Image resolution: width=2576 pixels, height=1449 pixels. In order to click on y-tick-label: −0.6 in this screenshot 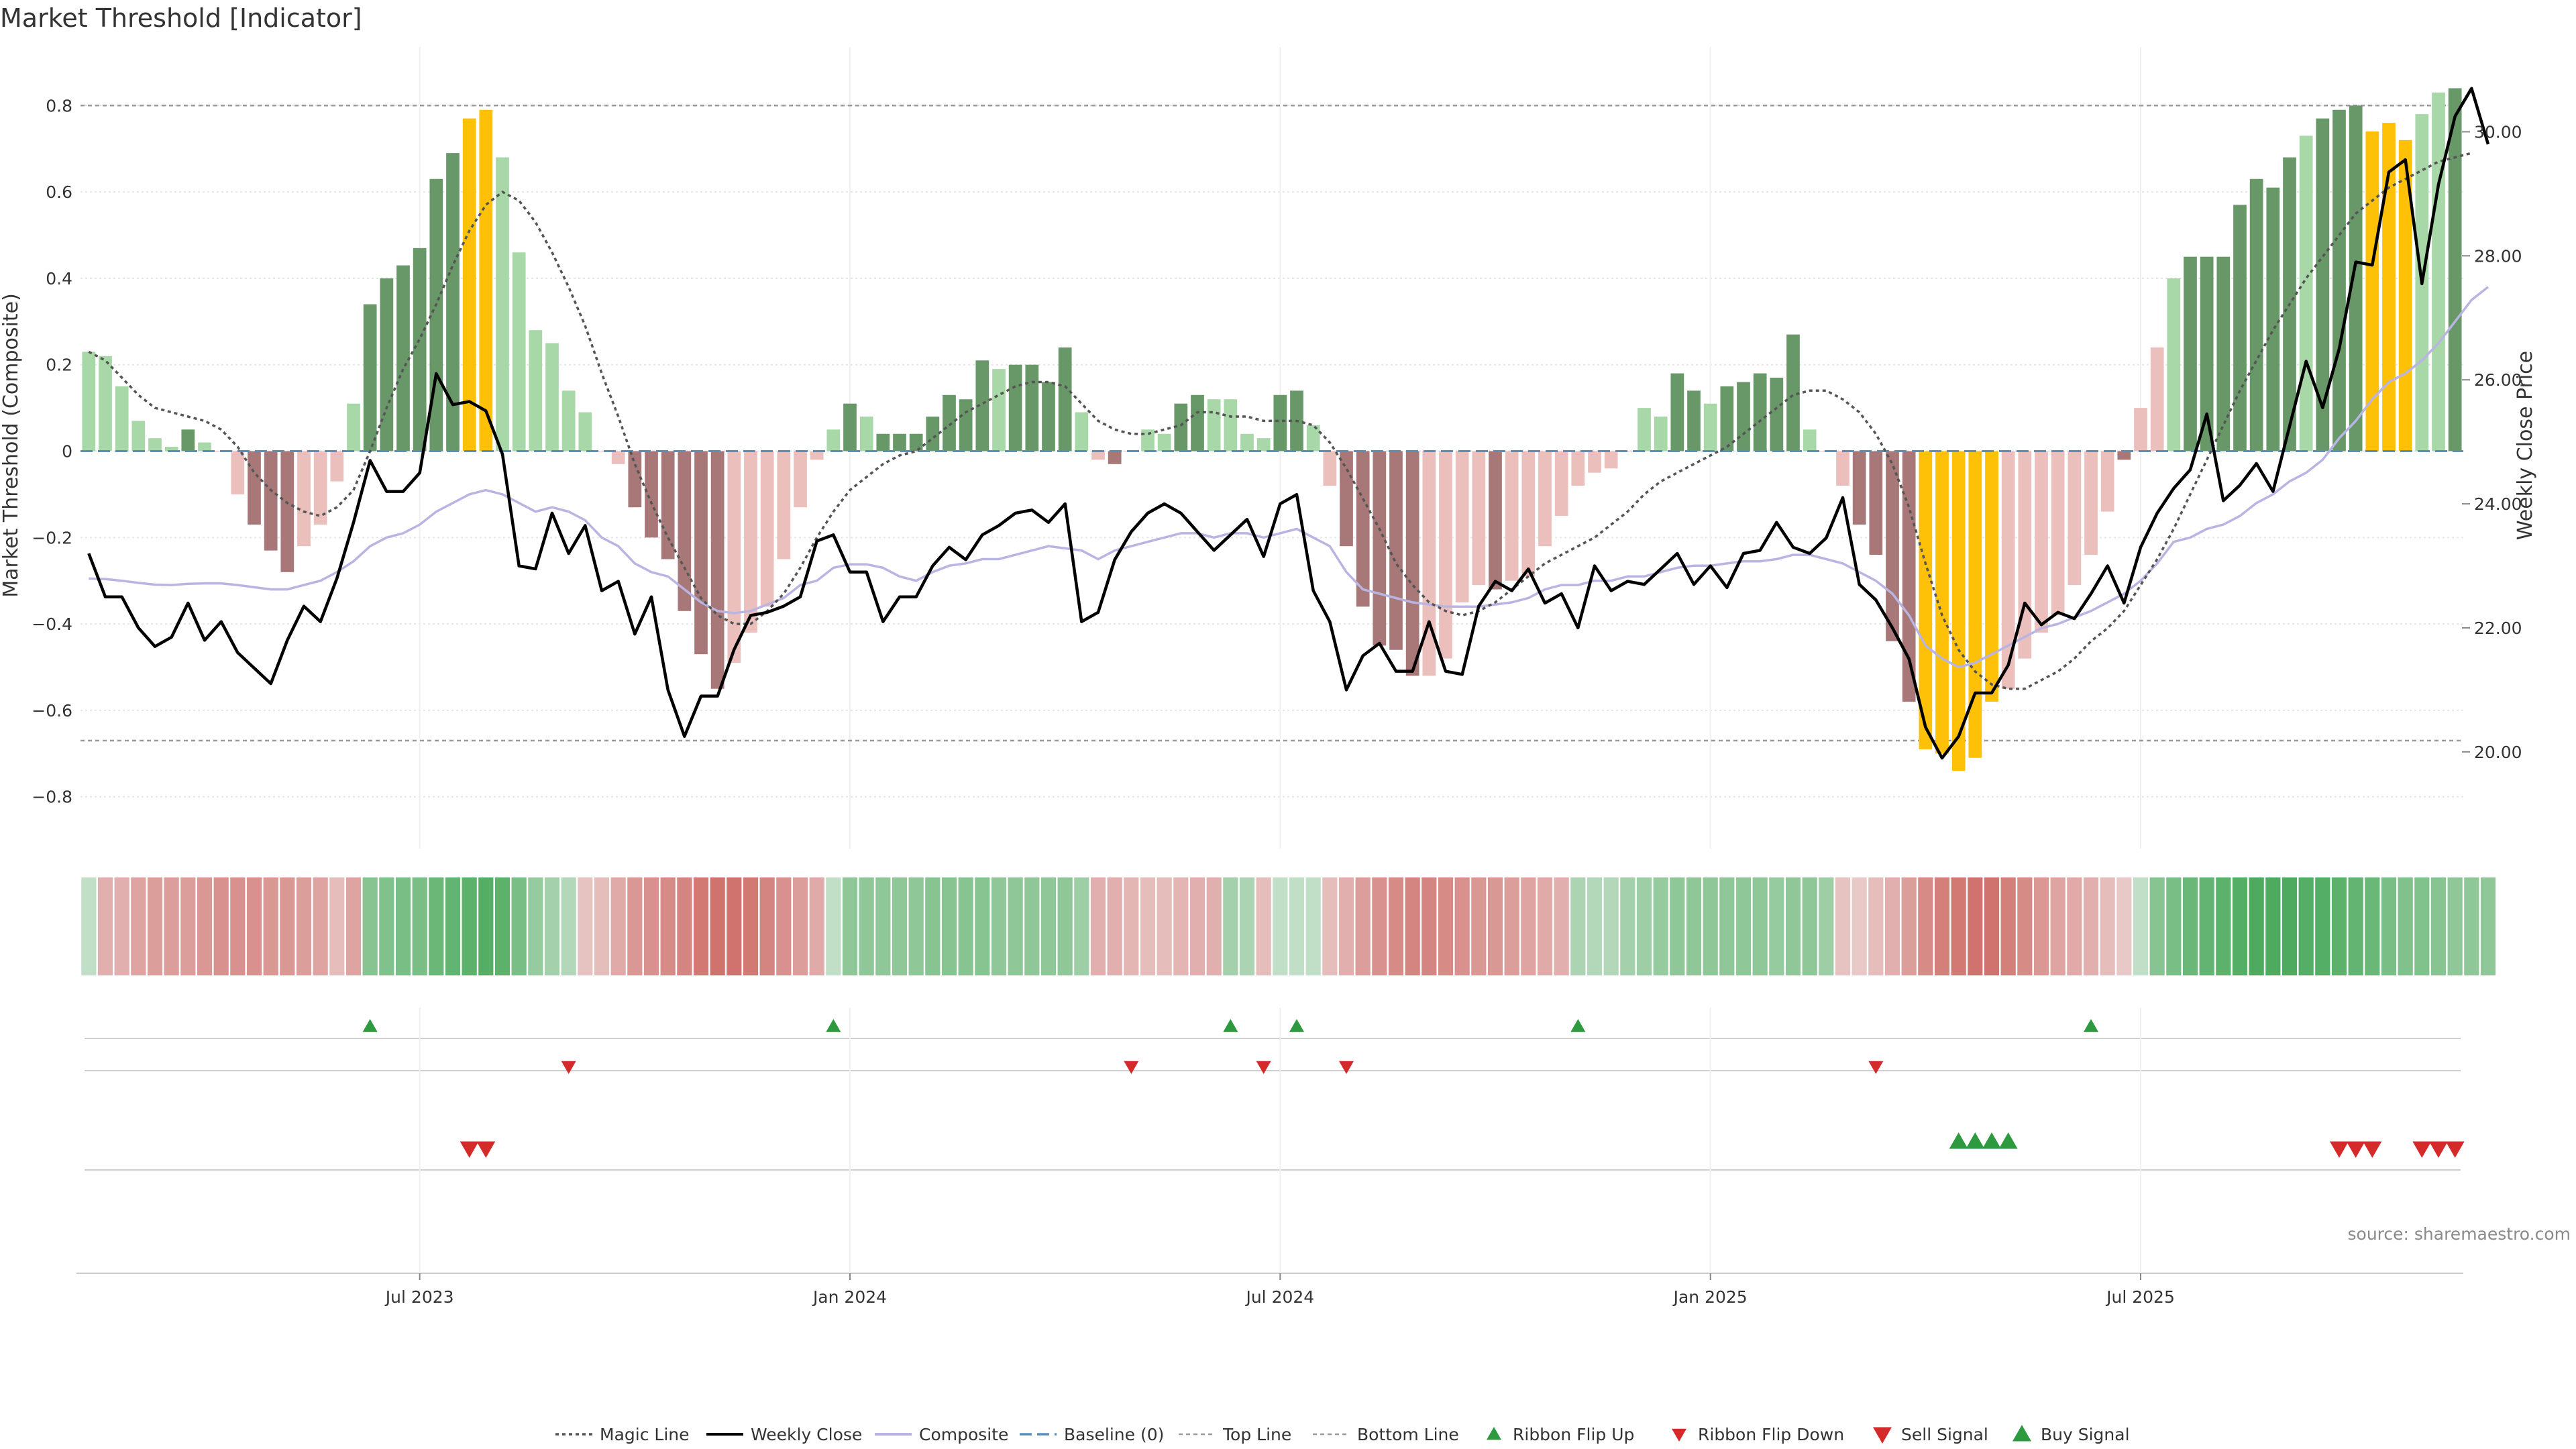, I will do `click(52, 710)`.